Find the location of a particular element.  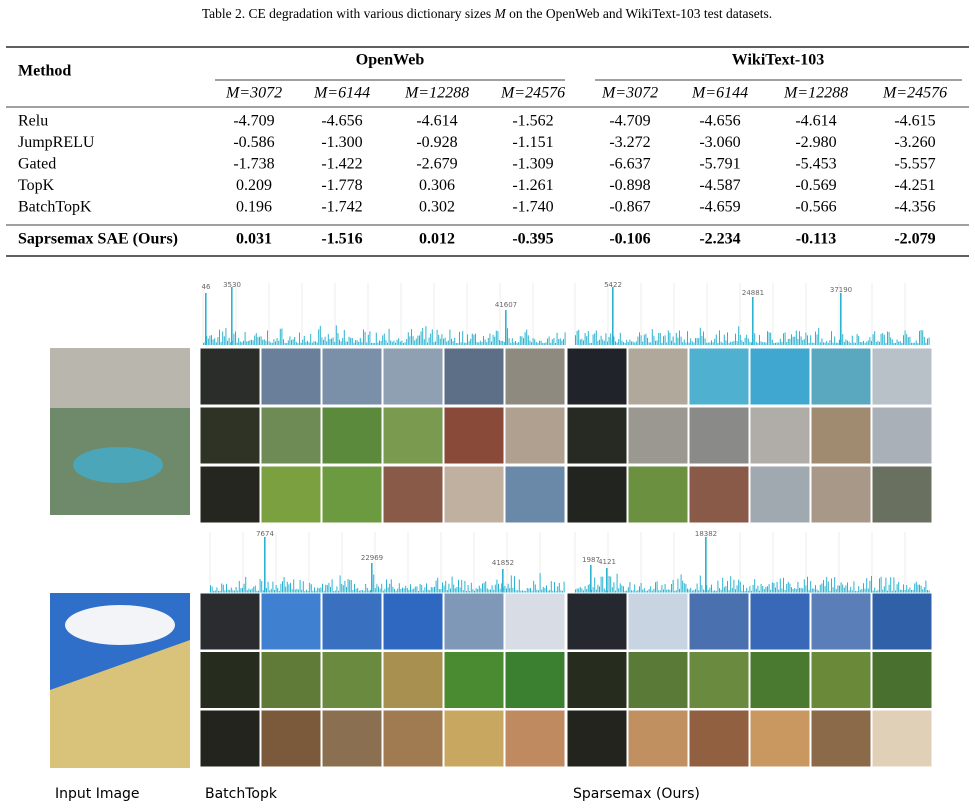

sub-header: M=24576 is located at coordinates (914, 93).